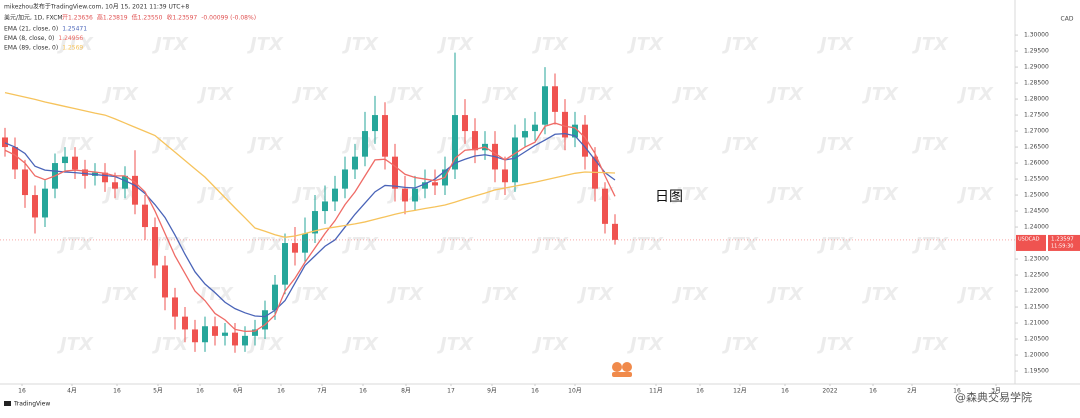  Describe the element at coordinates (74, 29) in the screenshot. I see `legend-value: 1.25471` at that location.